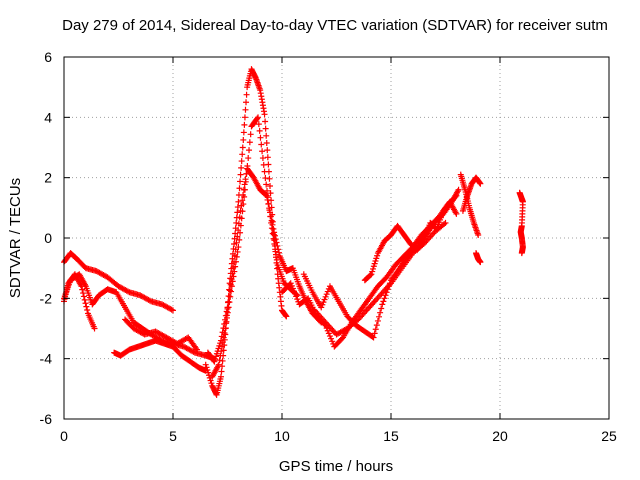 This screenshot has height=480, width=640. I want to click on y-axis-label: SDTVAR / TECUs, so click(15, 238).